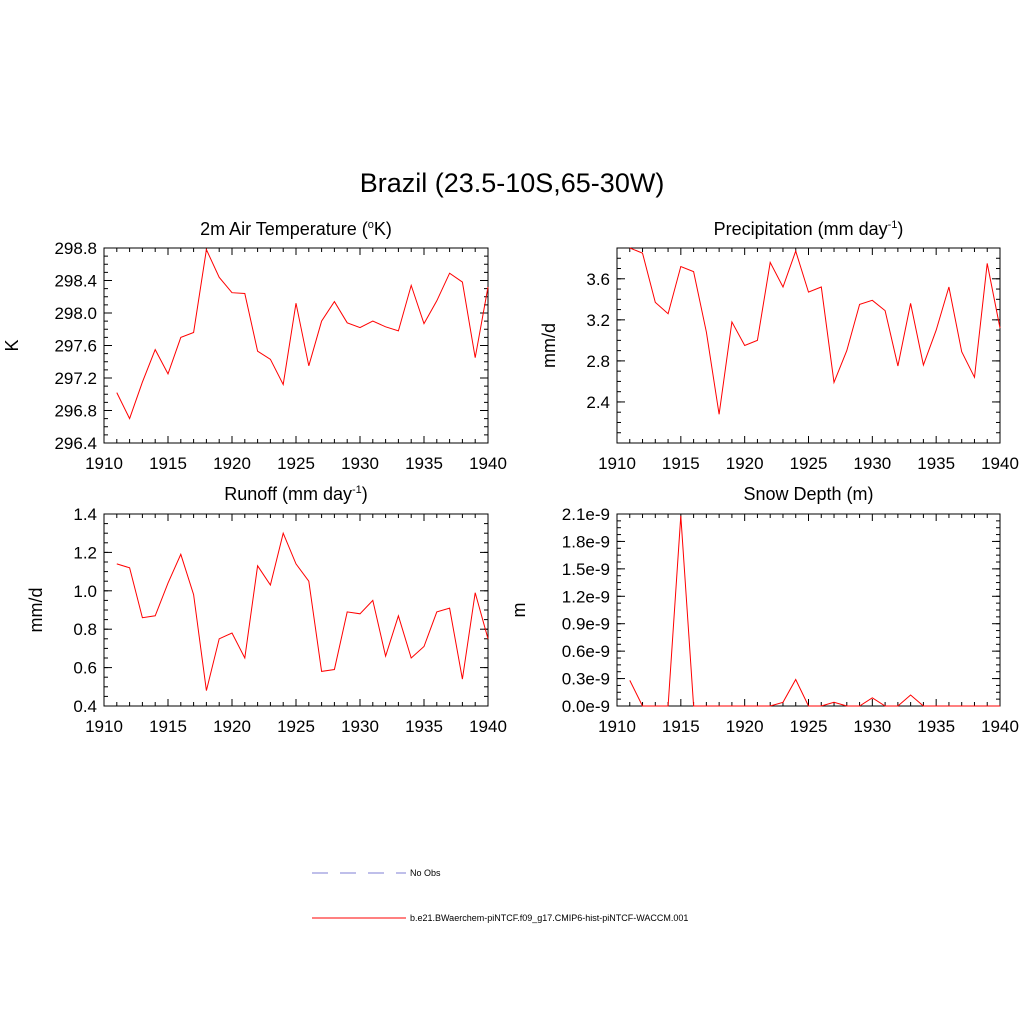 The image size is (1024, 1024). What do you see at coordinates (586, 679) in the screenshot?
I see `y-tick-label: 0.3e-9` at bounding box center [586, 679].